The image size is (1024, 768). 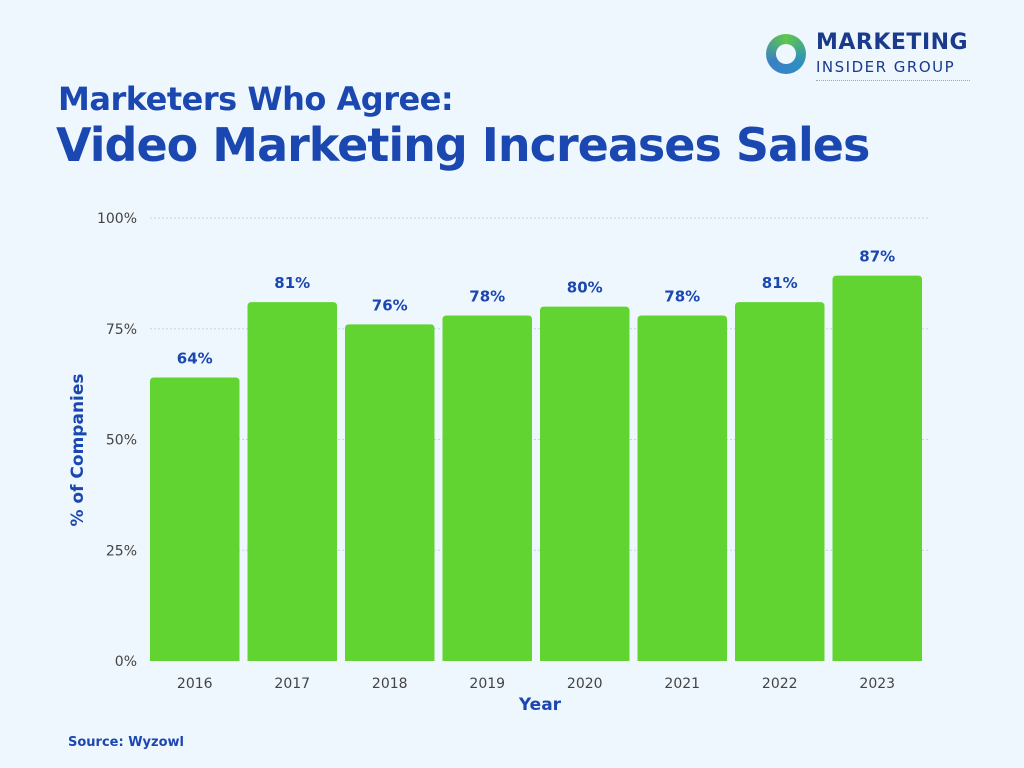 I want to click on data-label: 87%, so click(x=877, y=257).